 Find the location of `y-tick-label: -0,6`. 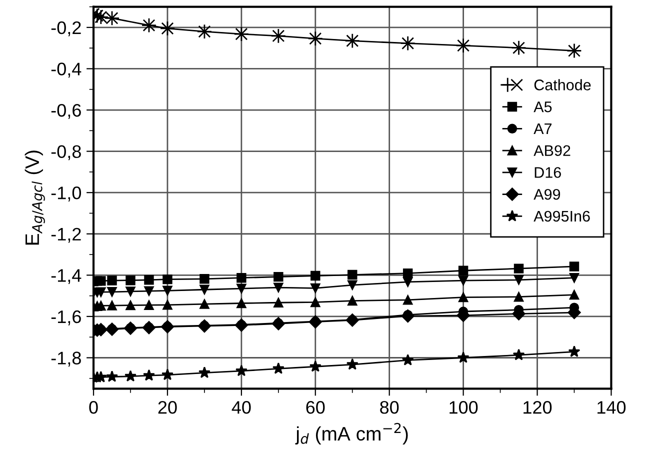

y-tick-label: -0,6 is located at coordinates (66, 111).